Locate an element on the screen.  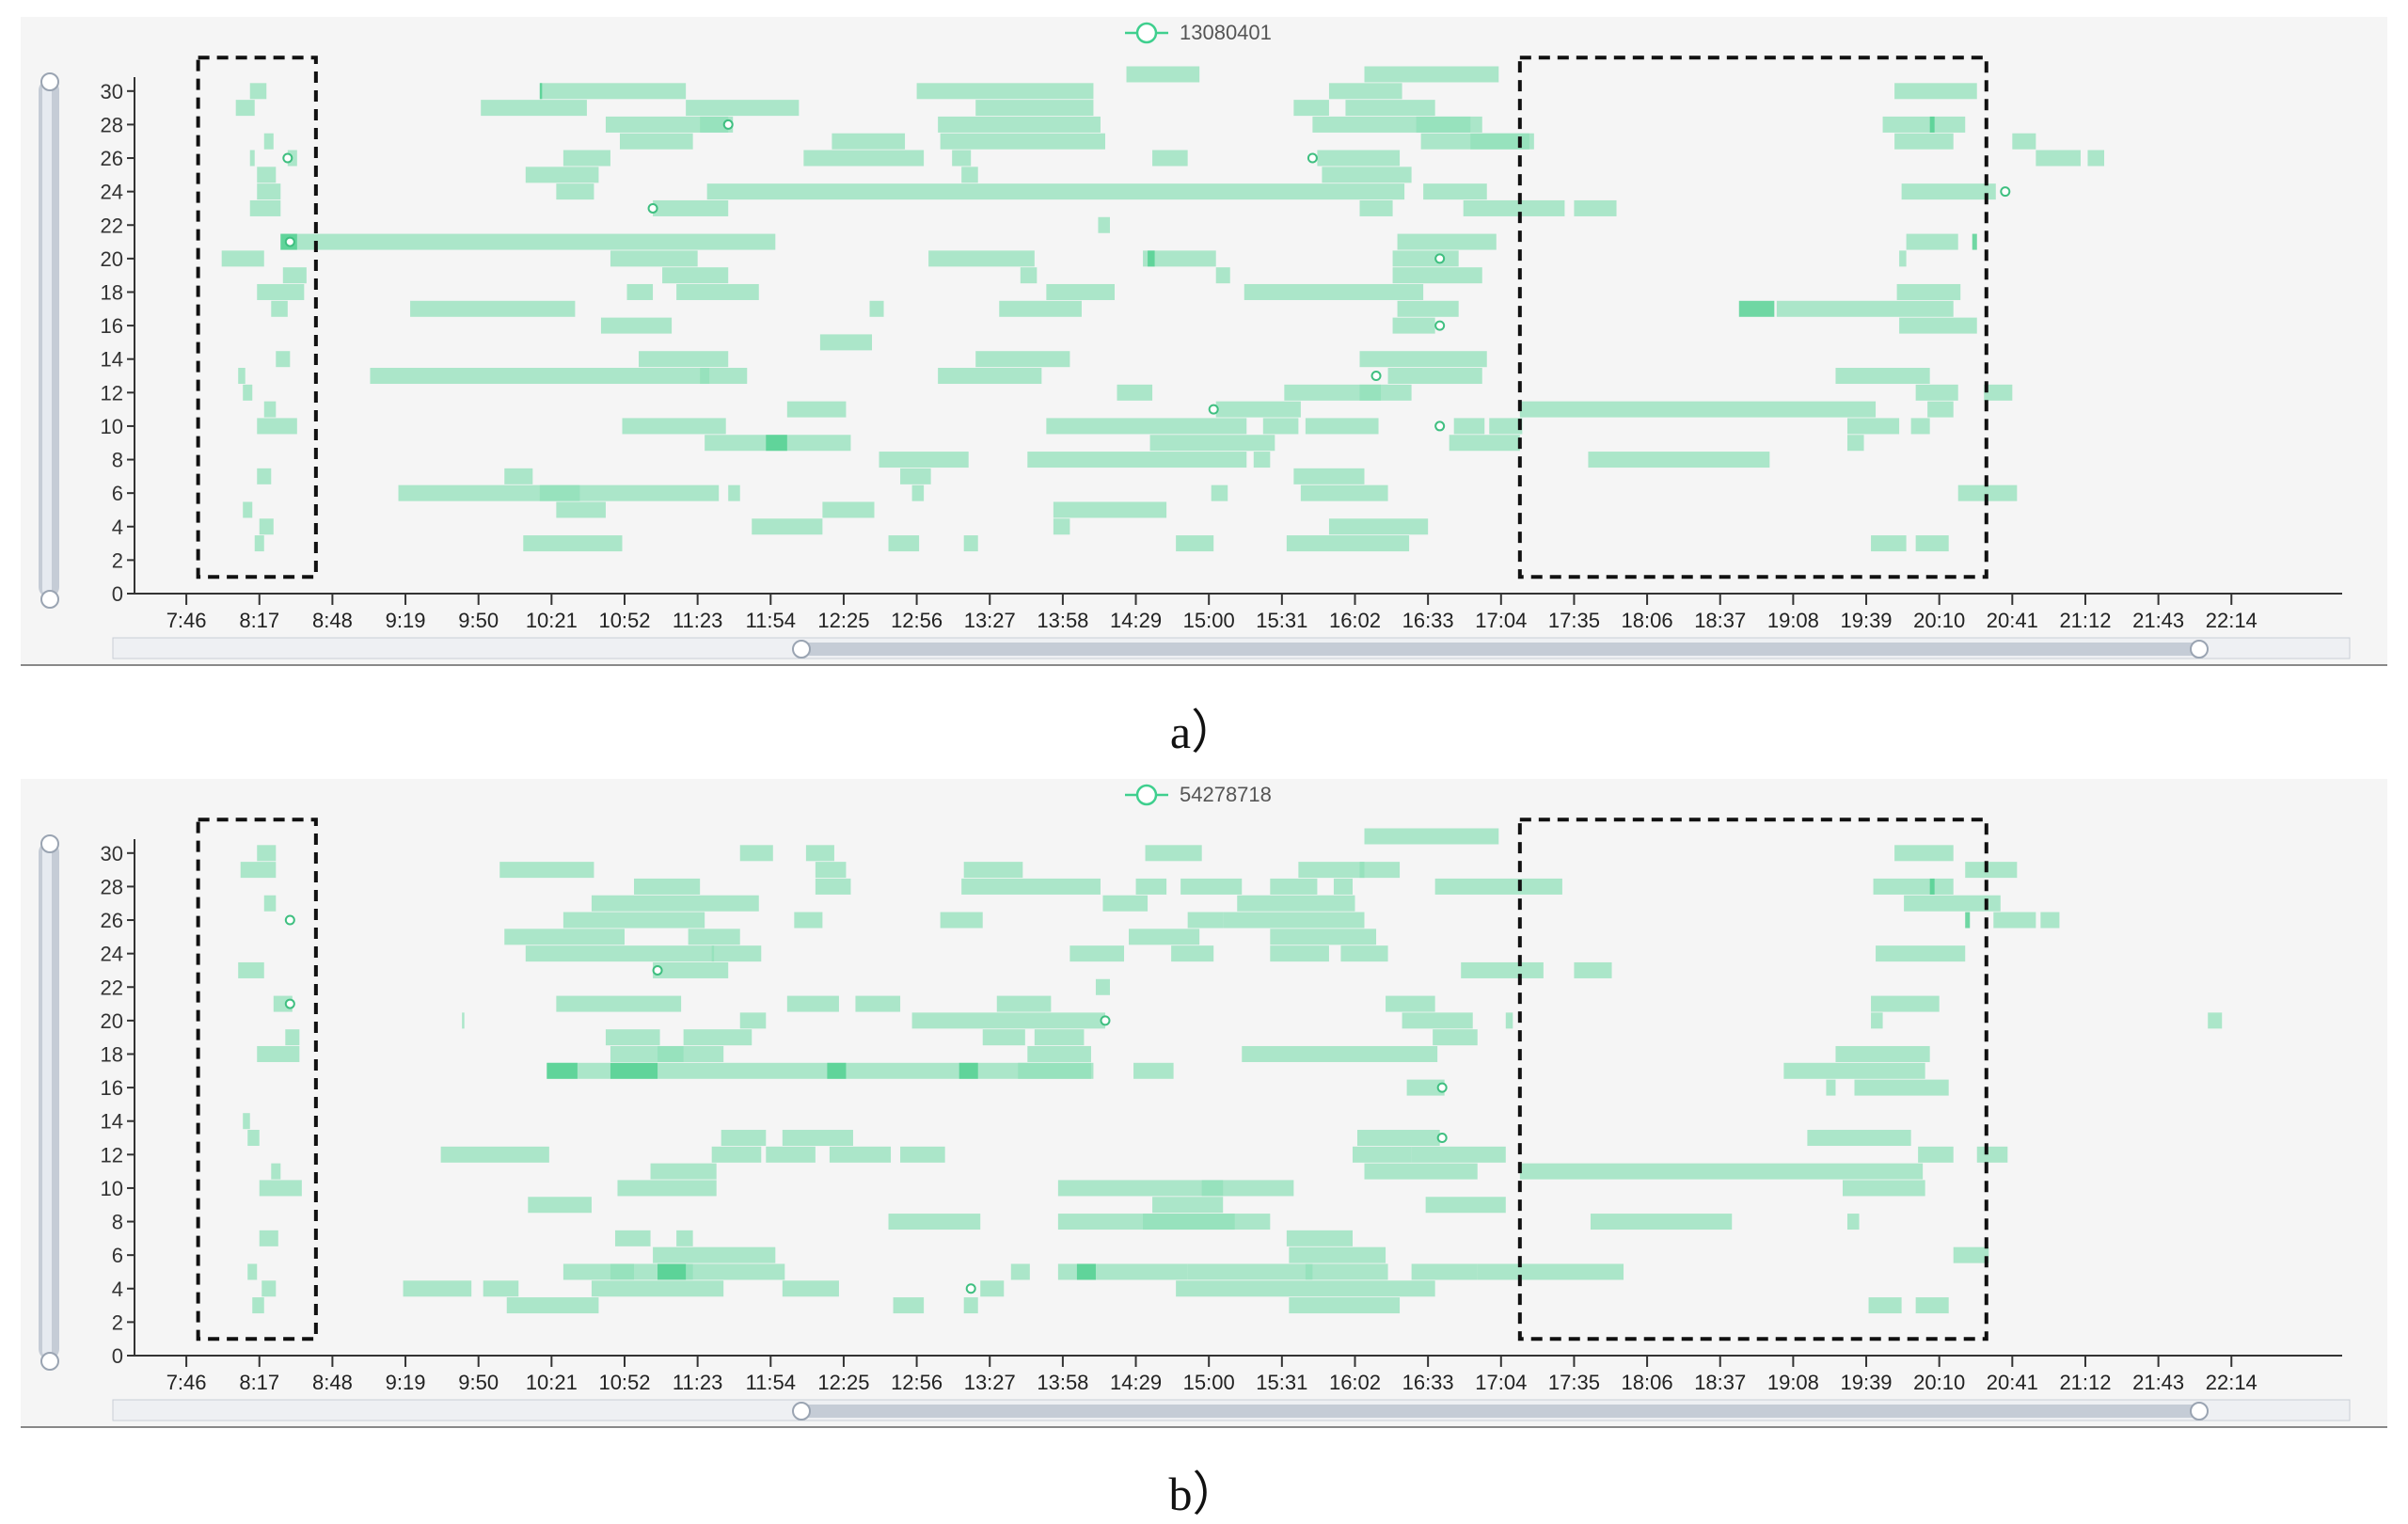
x-tick-label: 13:58 is located at coordinates (1063, 1383).